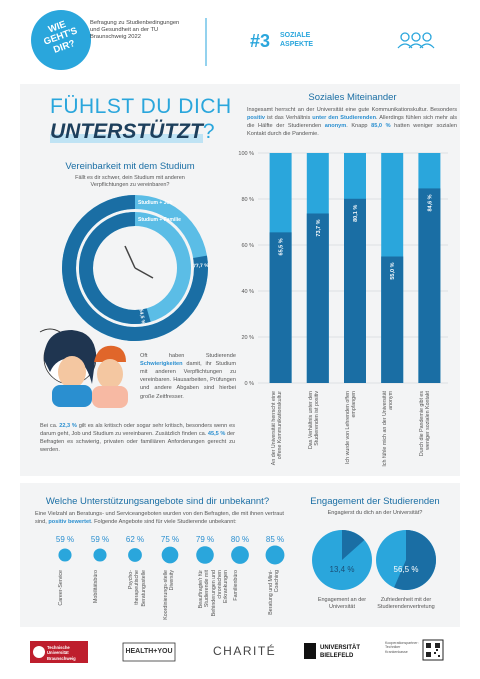  Describe the element at coordinates (61, 40) in the screenshot. I see `badge-circle` at that location.